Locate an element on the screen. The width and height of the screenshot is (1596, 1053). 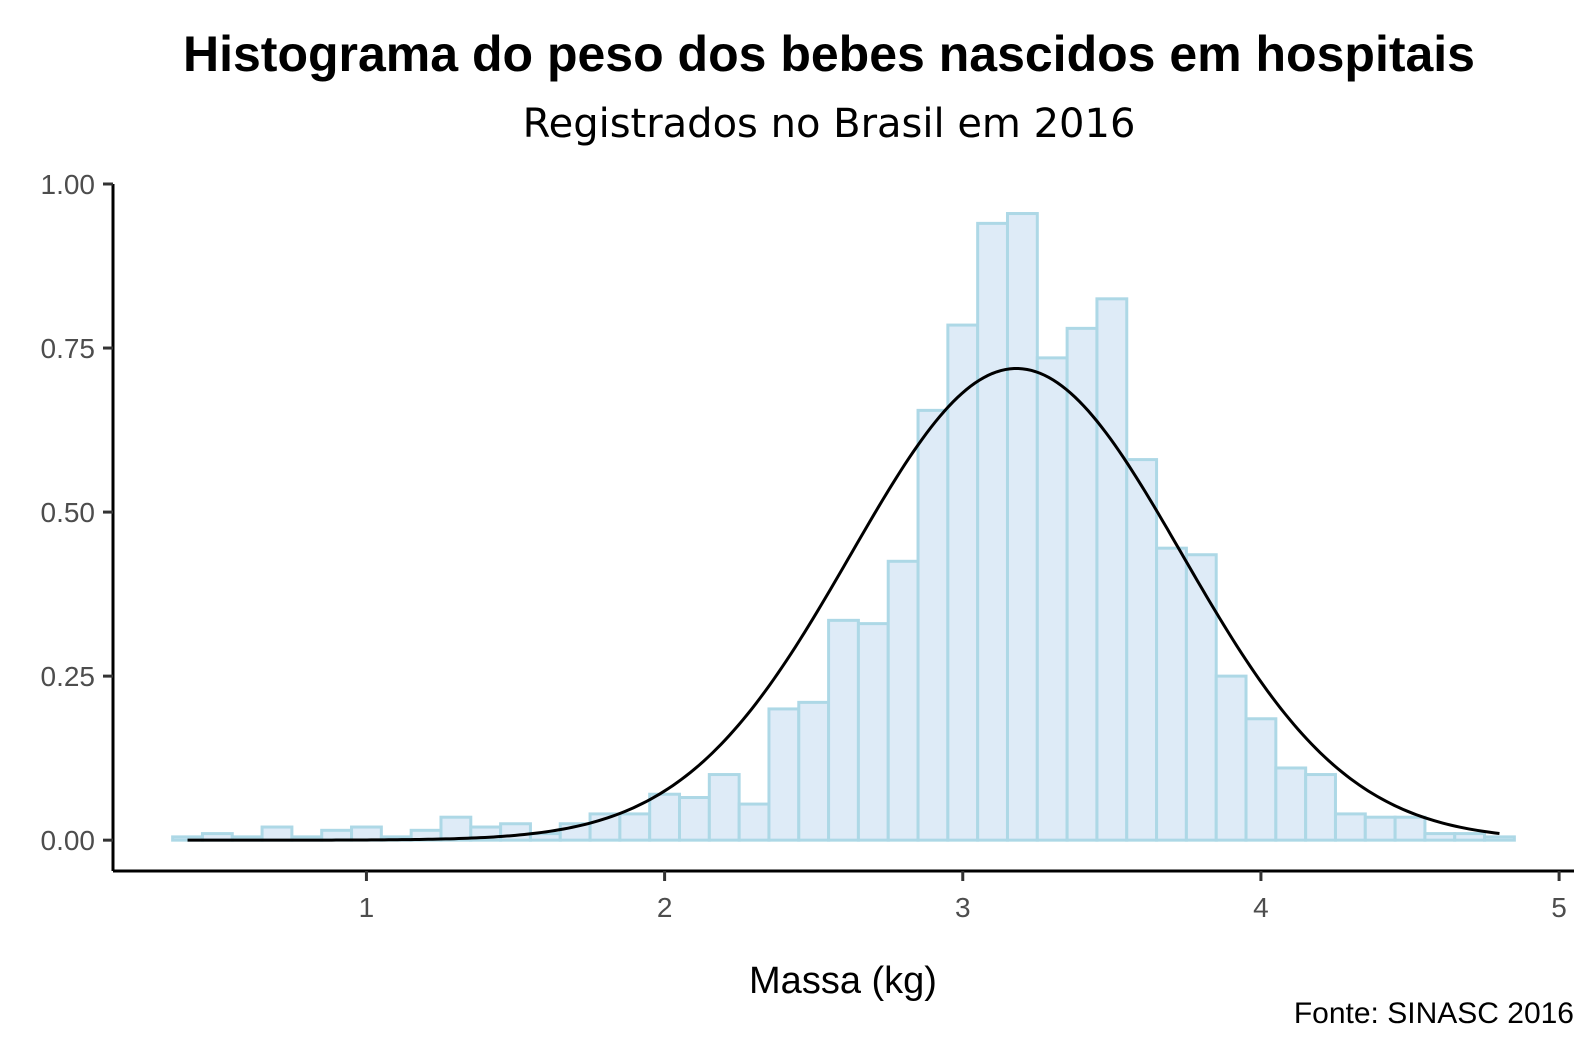
x-axis-ticks: 1 2 3 4 5 is located at coordinates (963, 897).